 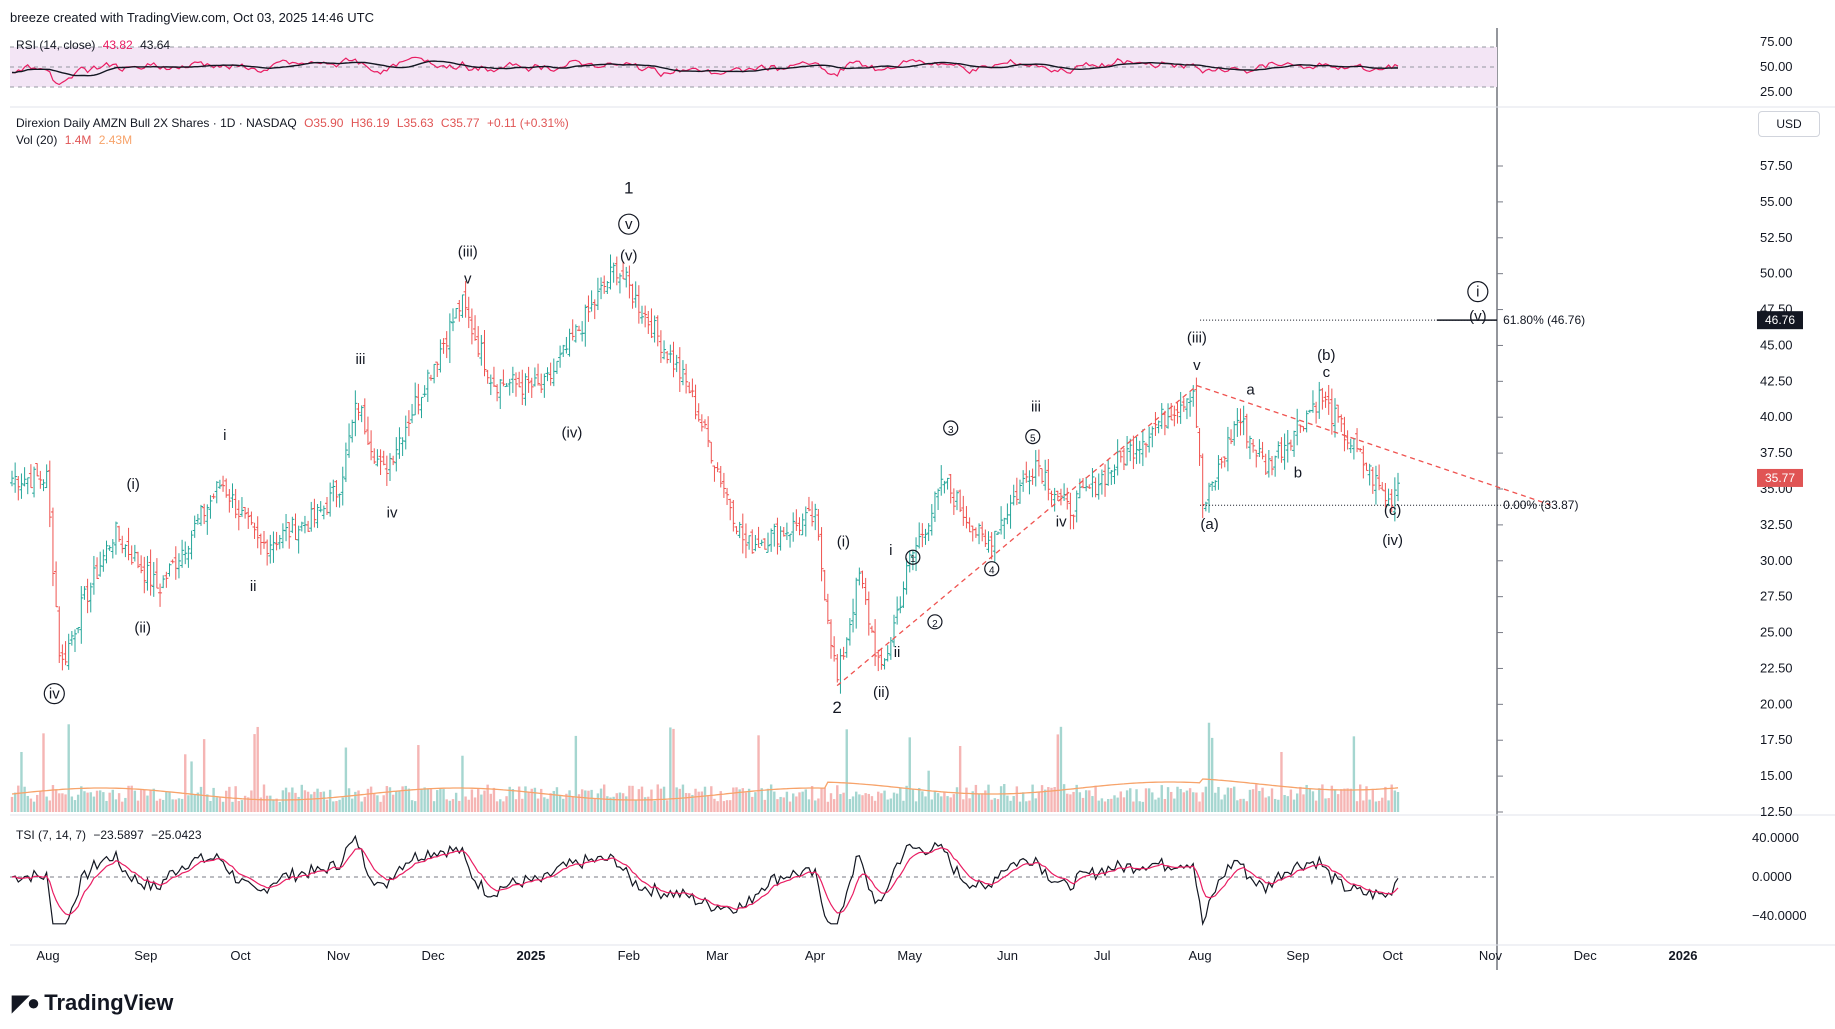 I want to click on price-tick-label: 27.50, so click(x=1776, y=596).